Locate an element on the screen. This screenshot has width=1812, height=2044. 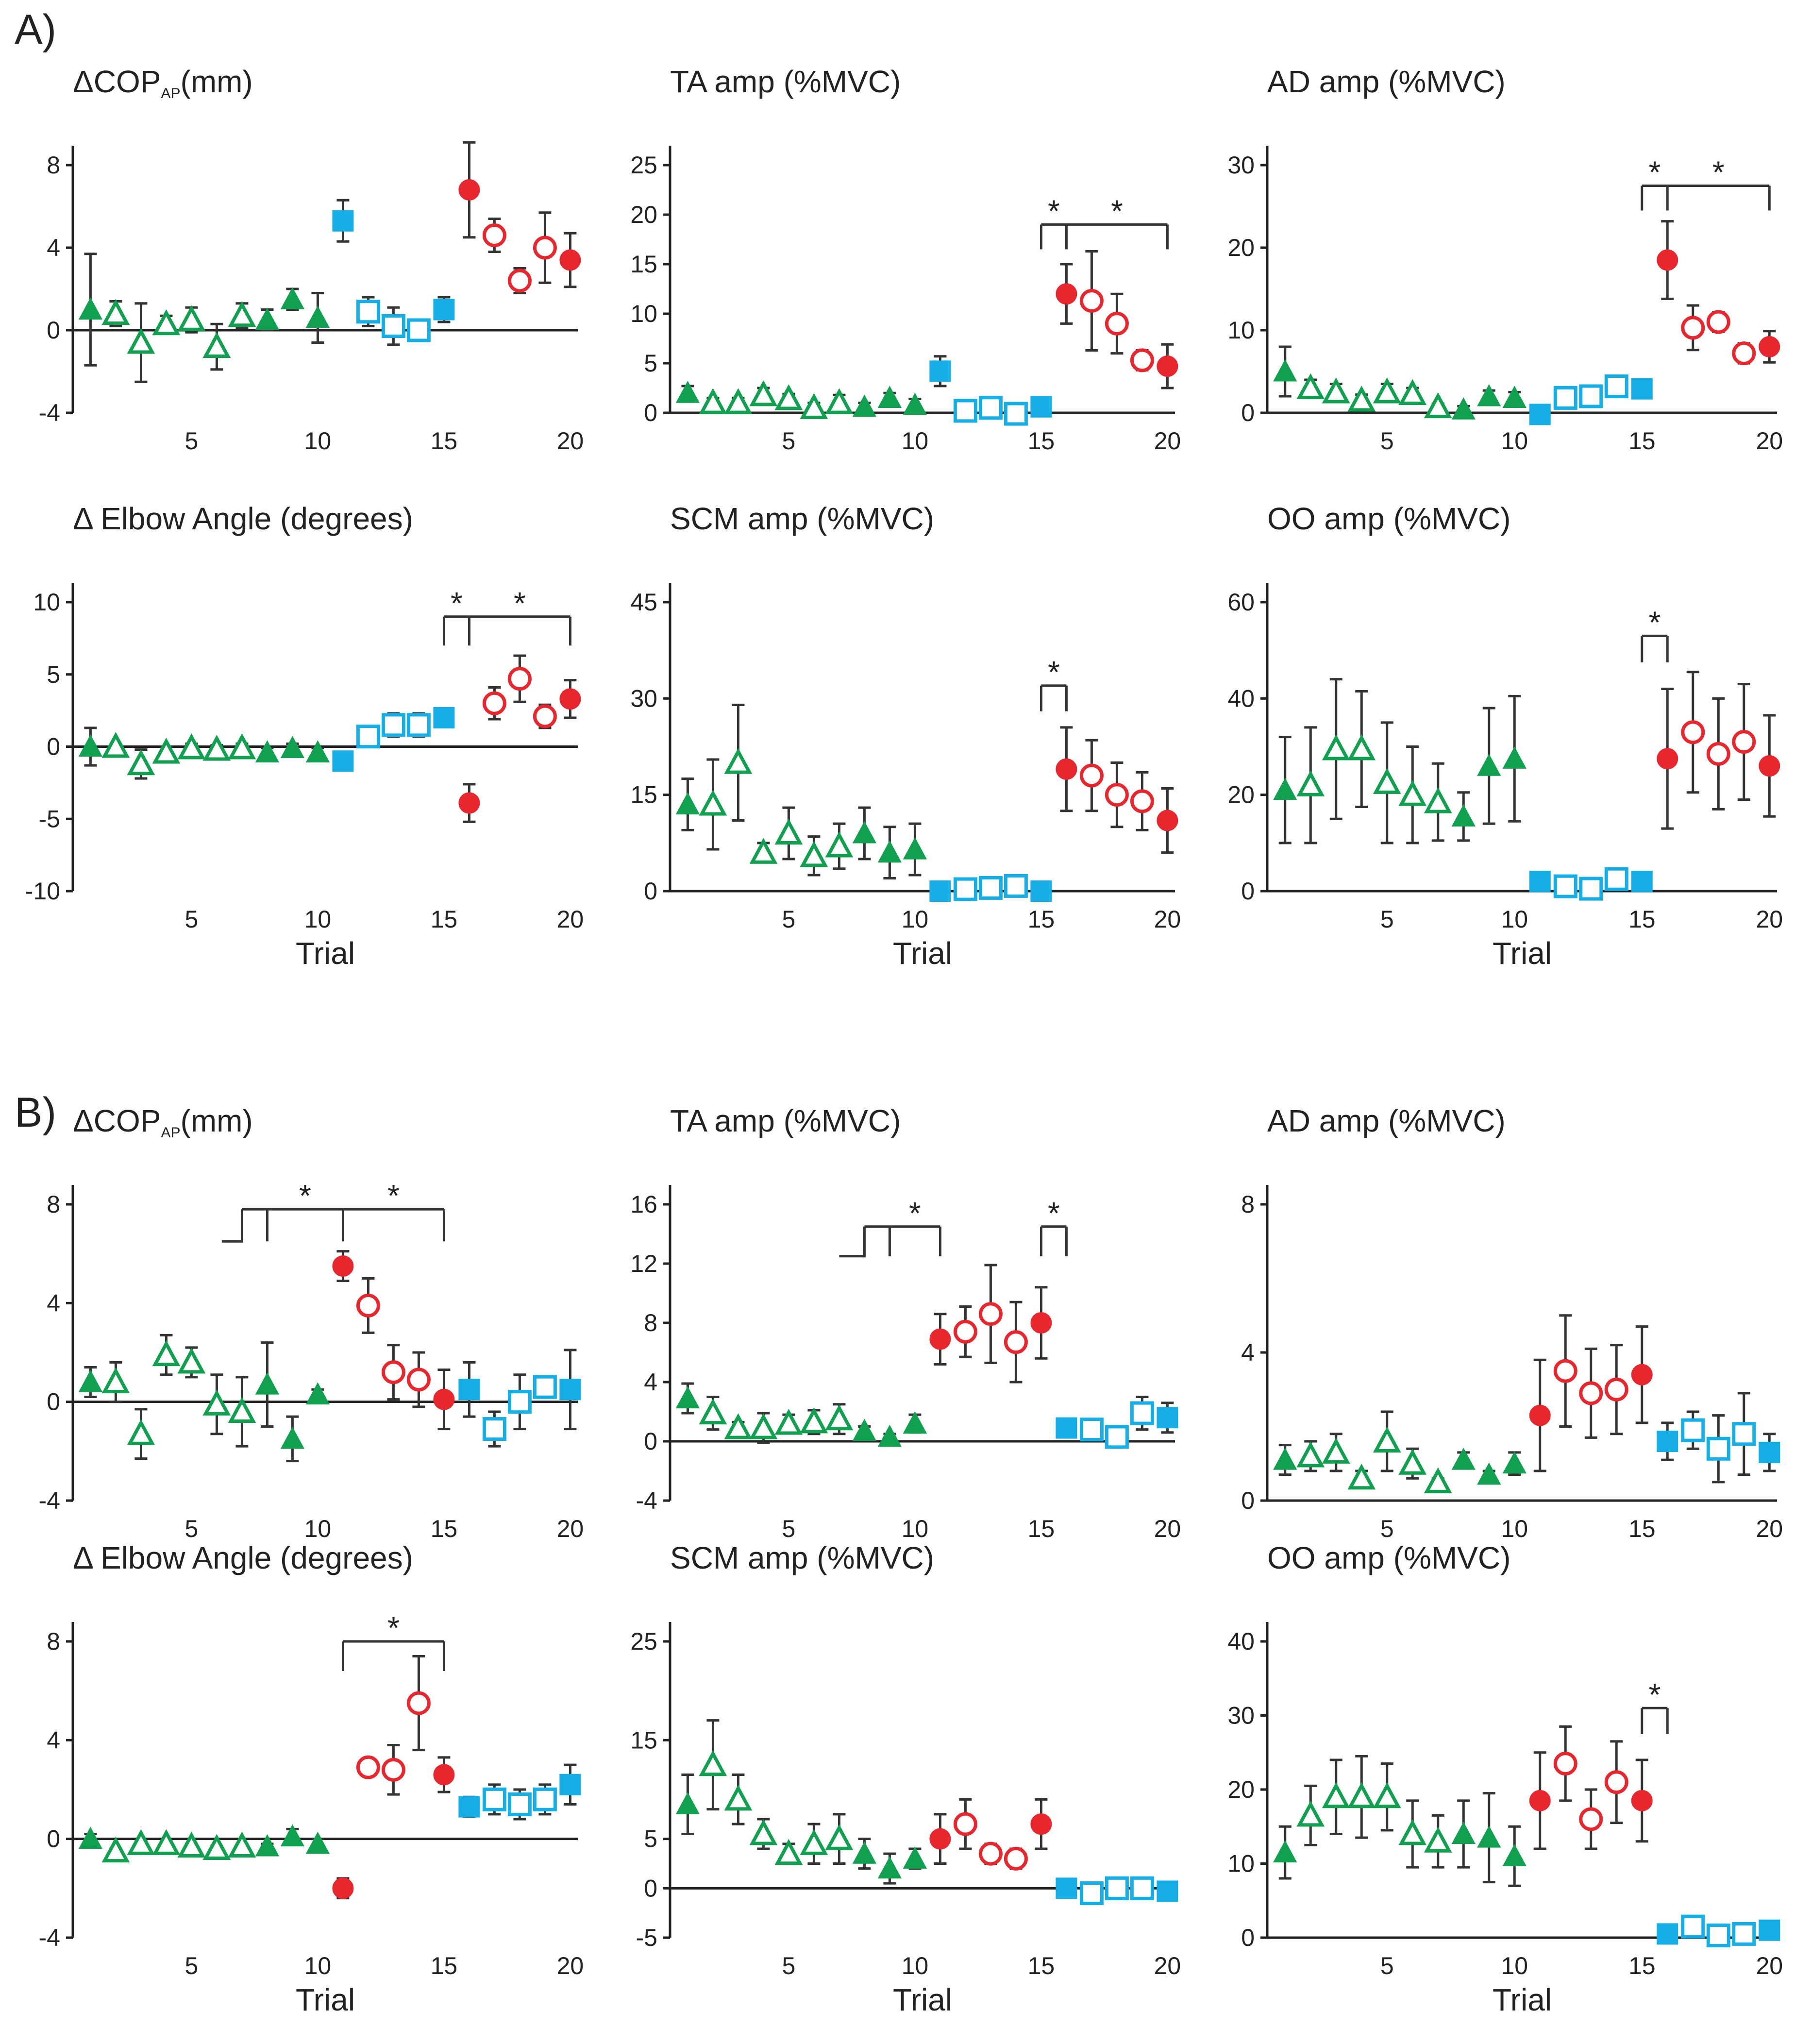
chart-title-main: OO amp (%MVC) is located at coordinates (1388, 518).